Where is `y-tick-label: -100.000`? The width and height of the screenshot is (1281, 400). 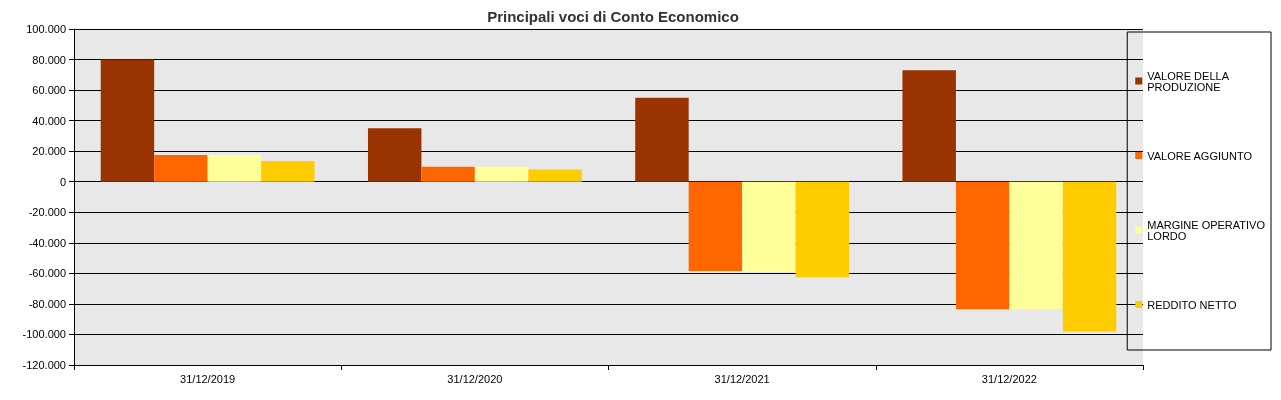
y-tick-label: -100.000 is located at coordinates (44, 334).